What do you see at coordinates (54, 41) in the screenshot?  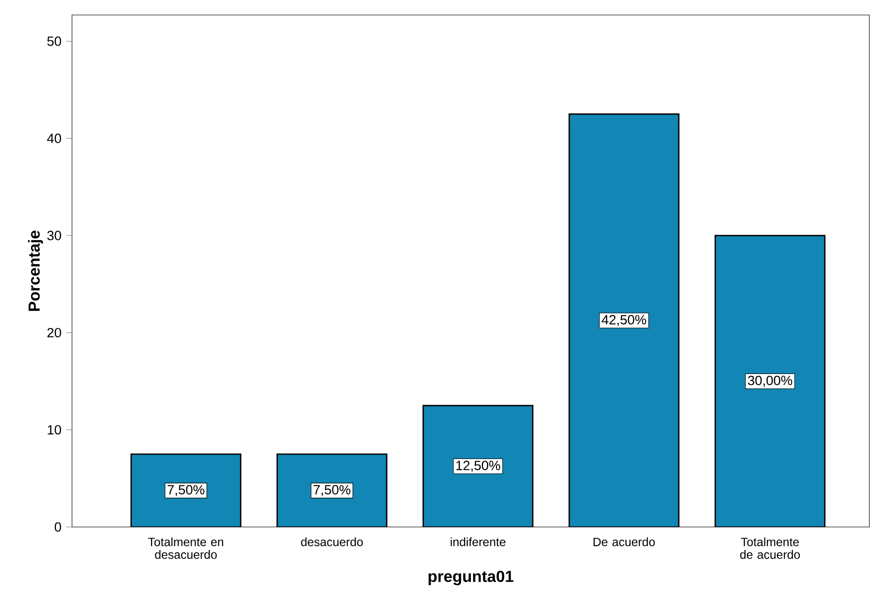 I see `y-tick-label: 50` at bounding box center [54, 41].